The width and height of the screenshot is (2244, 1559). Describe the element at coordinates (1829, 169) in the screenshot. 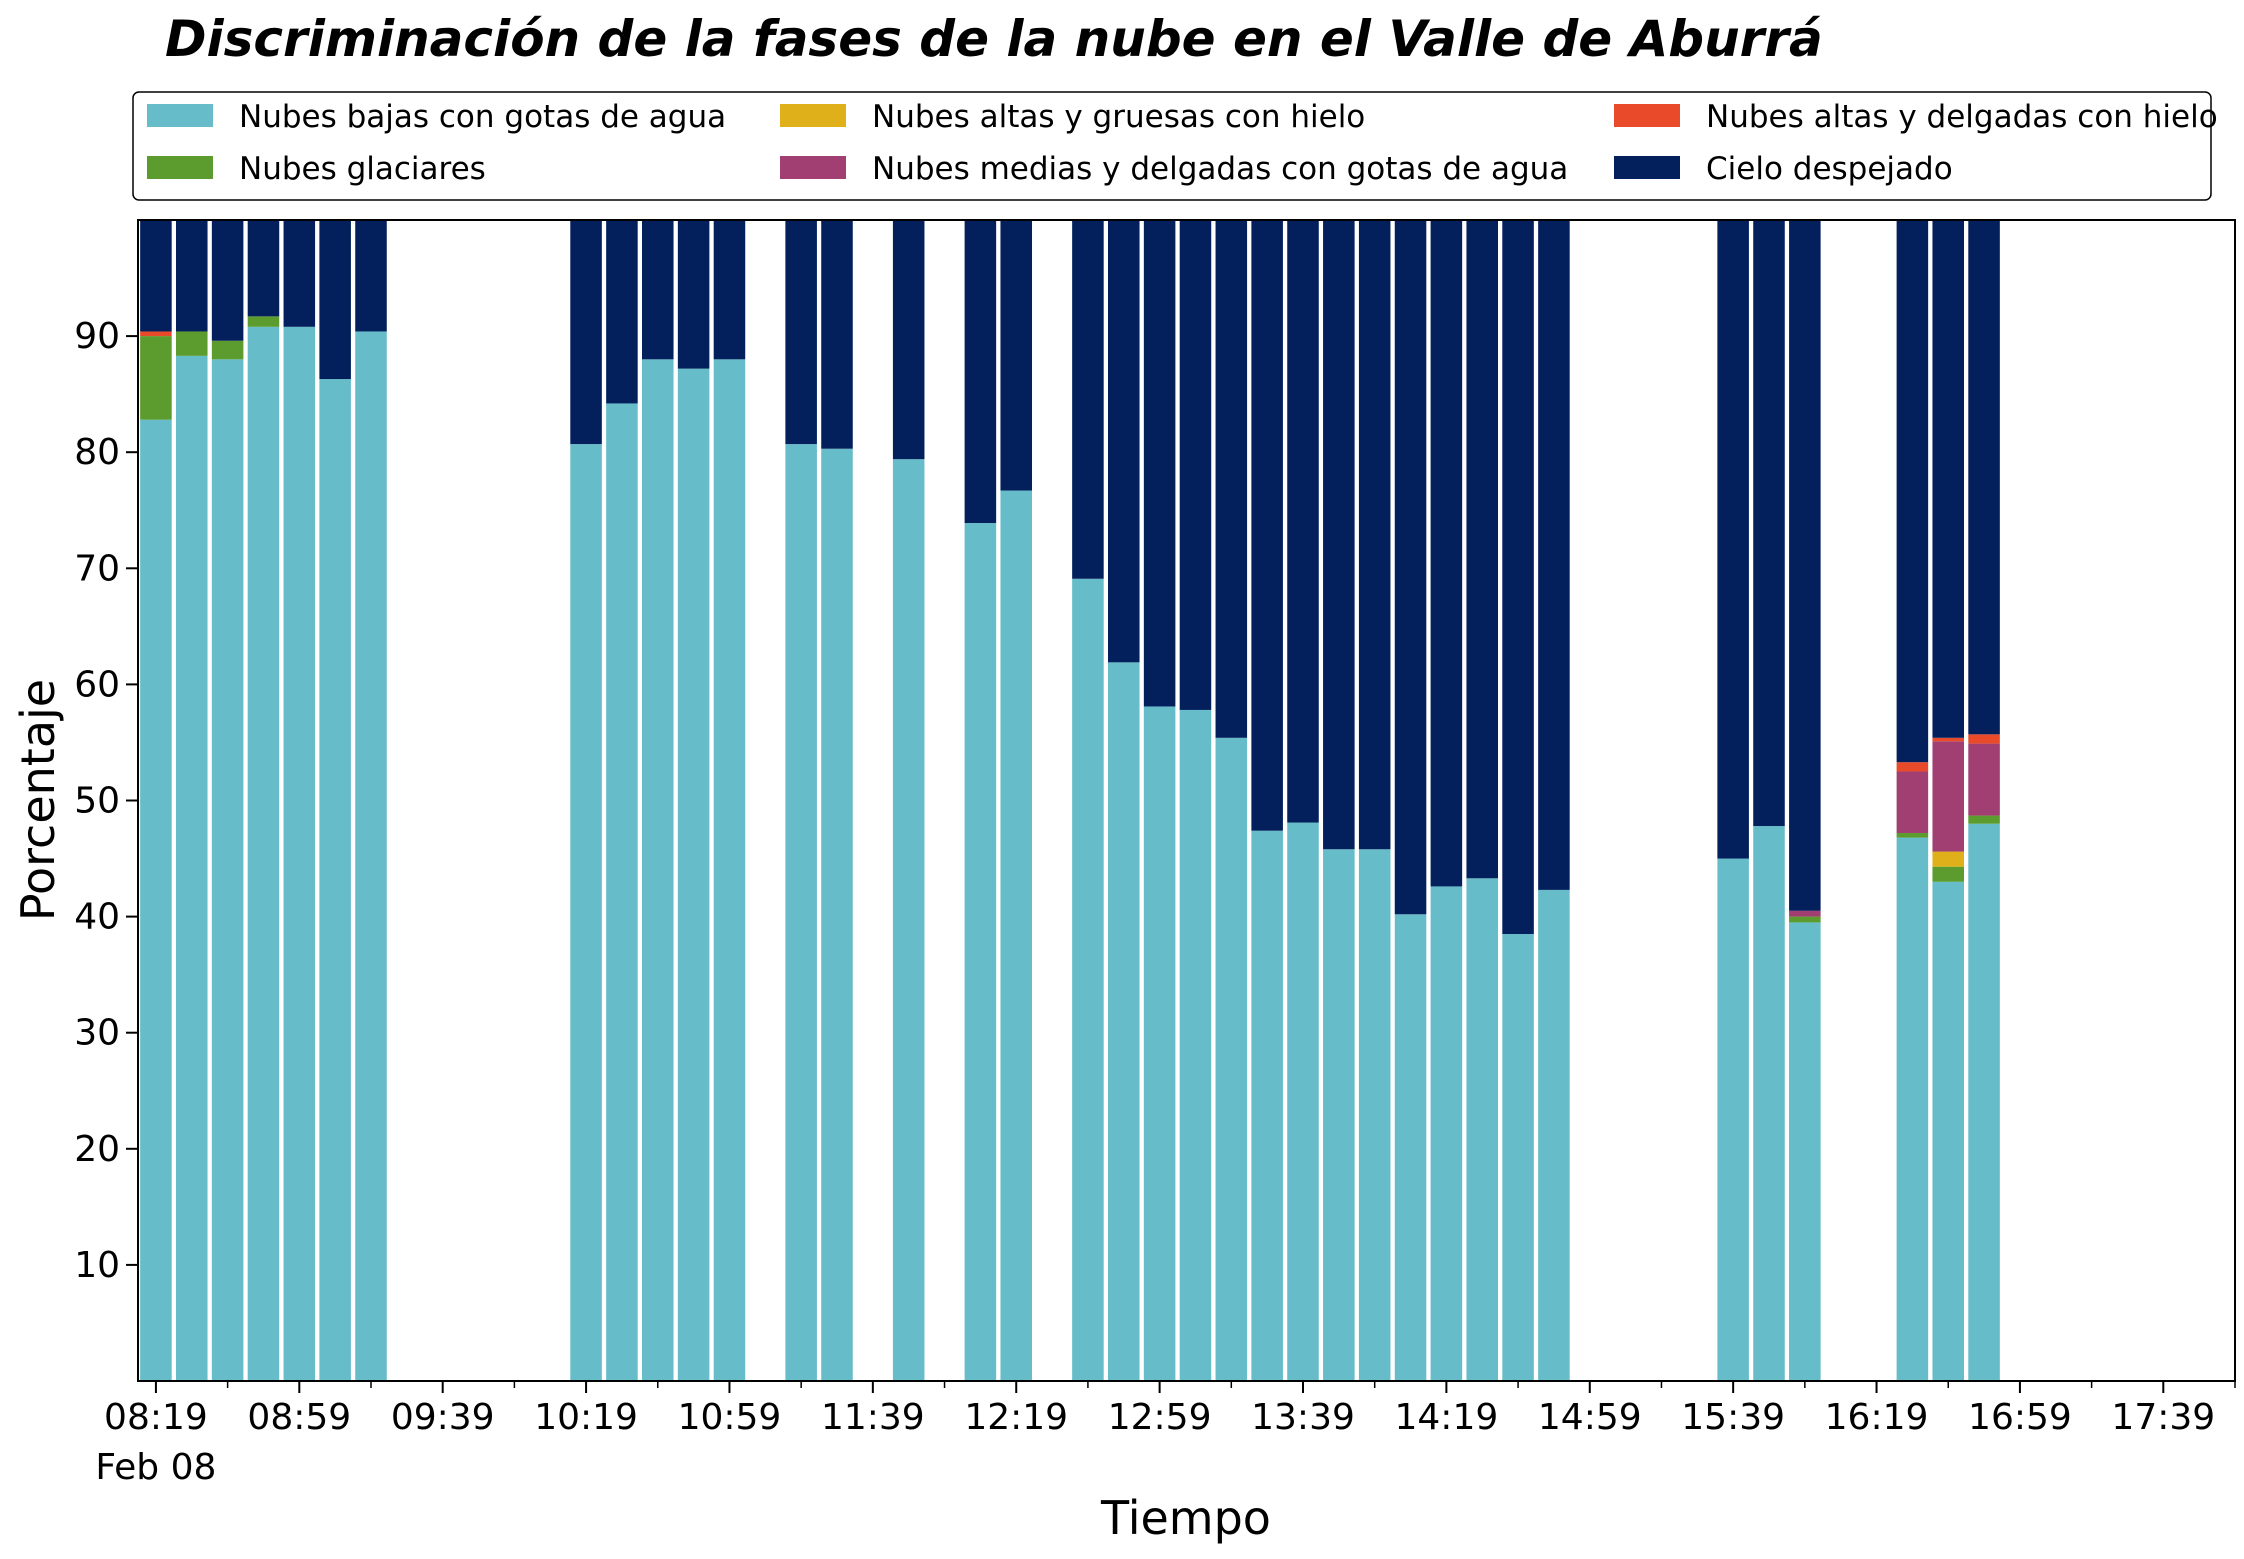

I see `legend-label: Cielo despejado` at that location.